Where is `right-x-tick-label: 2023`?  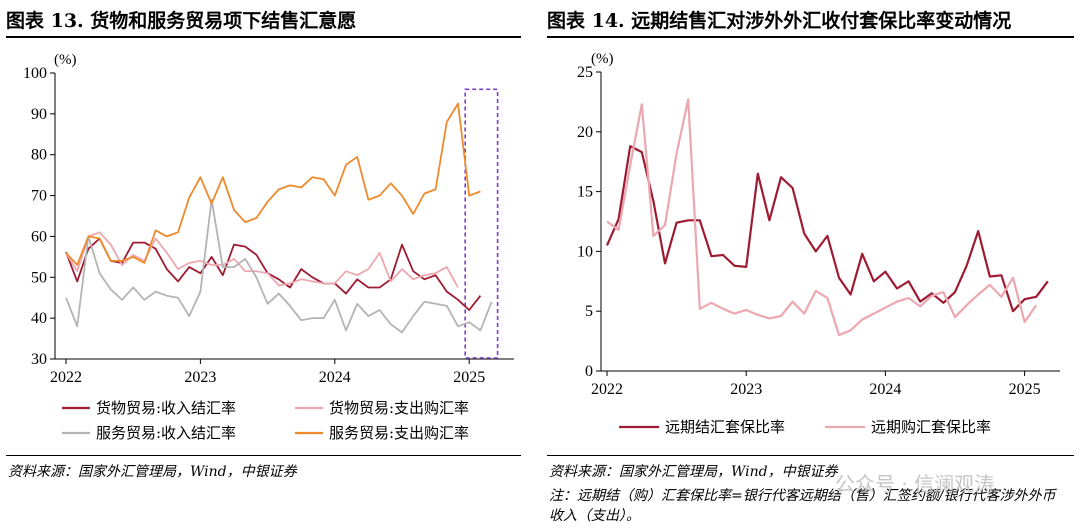 right-x-tick-label: 2023 is located at coordinates (746, 389).